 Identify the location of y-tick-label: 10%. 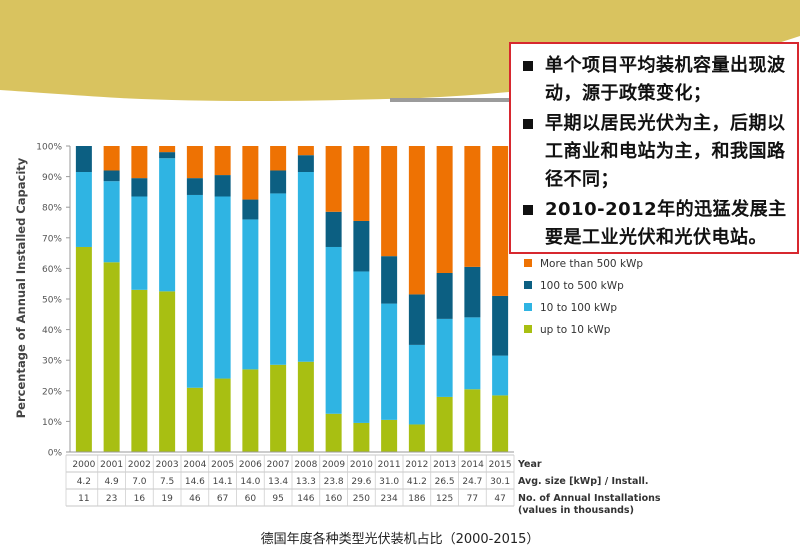
(52, 423).